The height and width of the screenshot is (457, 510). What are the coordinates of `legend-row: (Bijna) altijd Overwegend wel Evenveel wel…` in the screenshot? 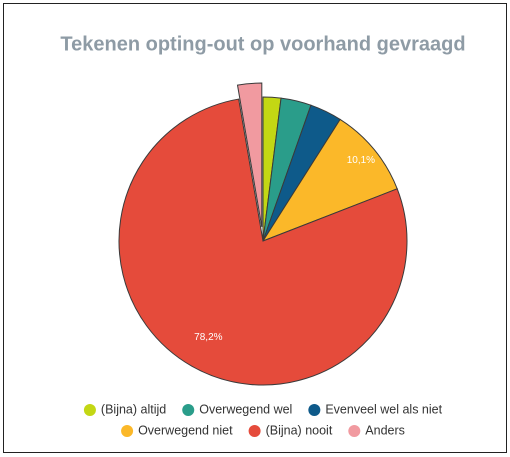 It's located at (263, 409).